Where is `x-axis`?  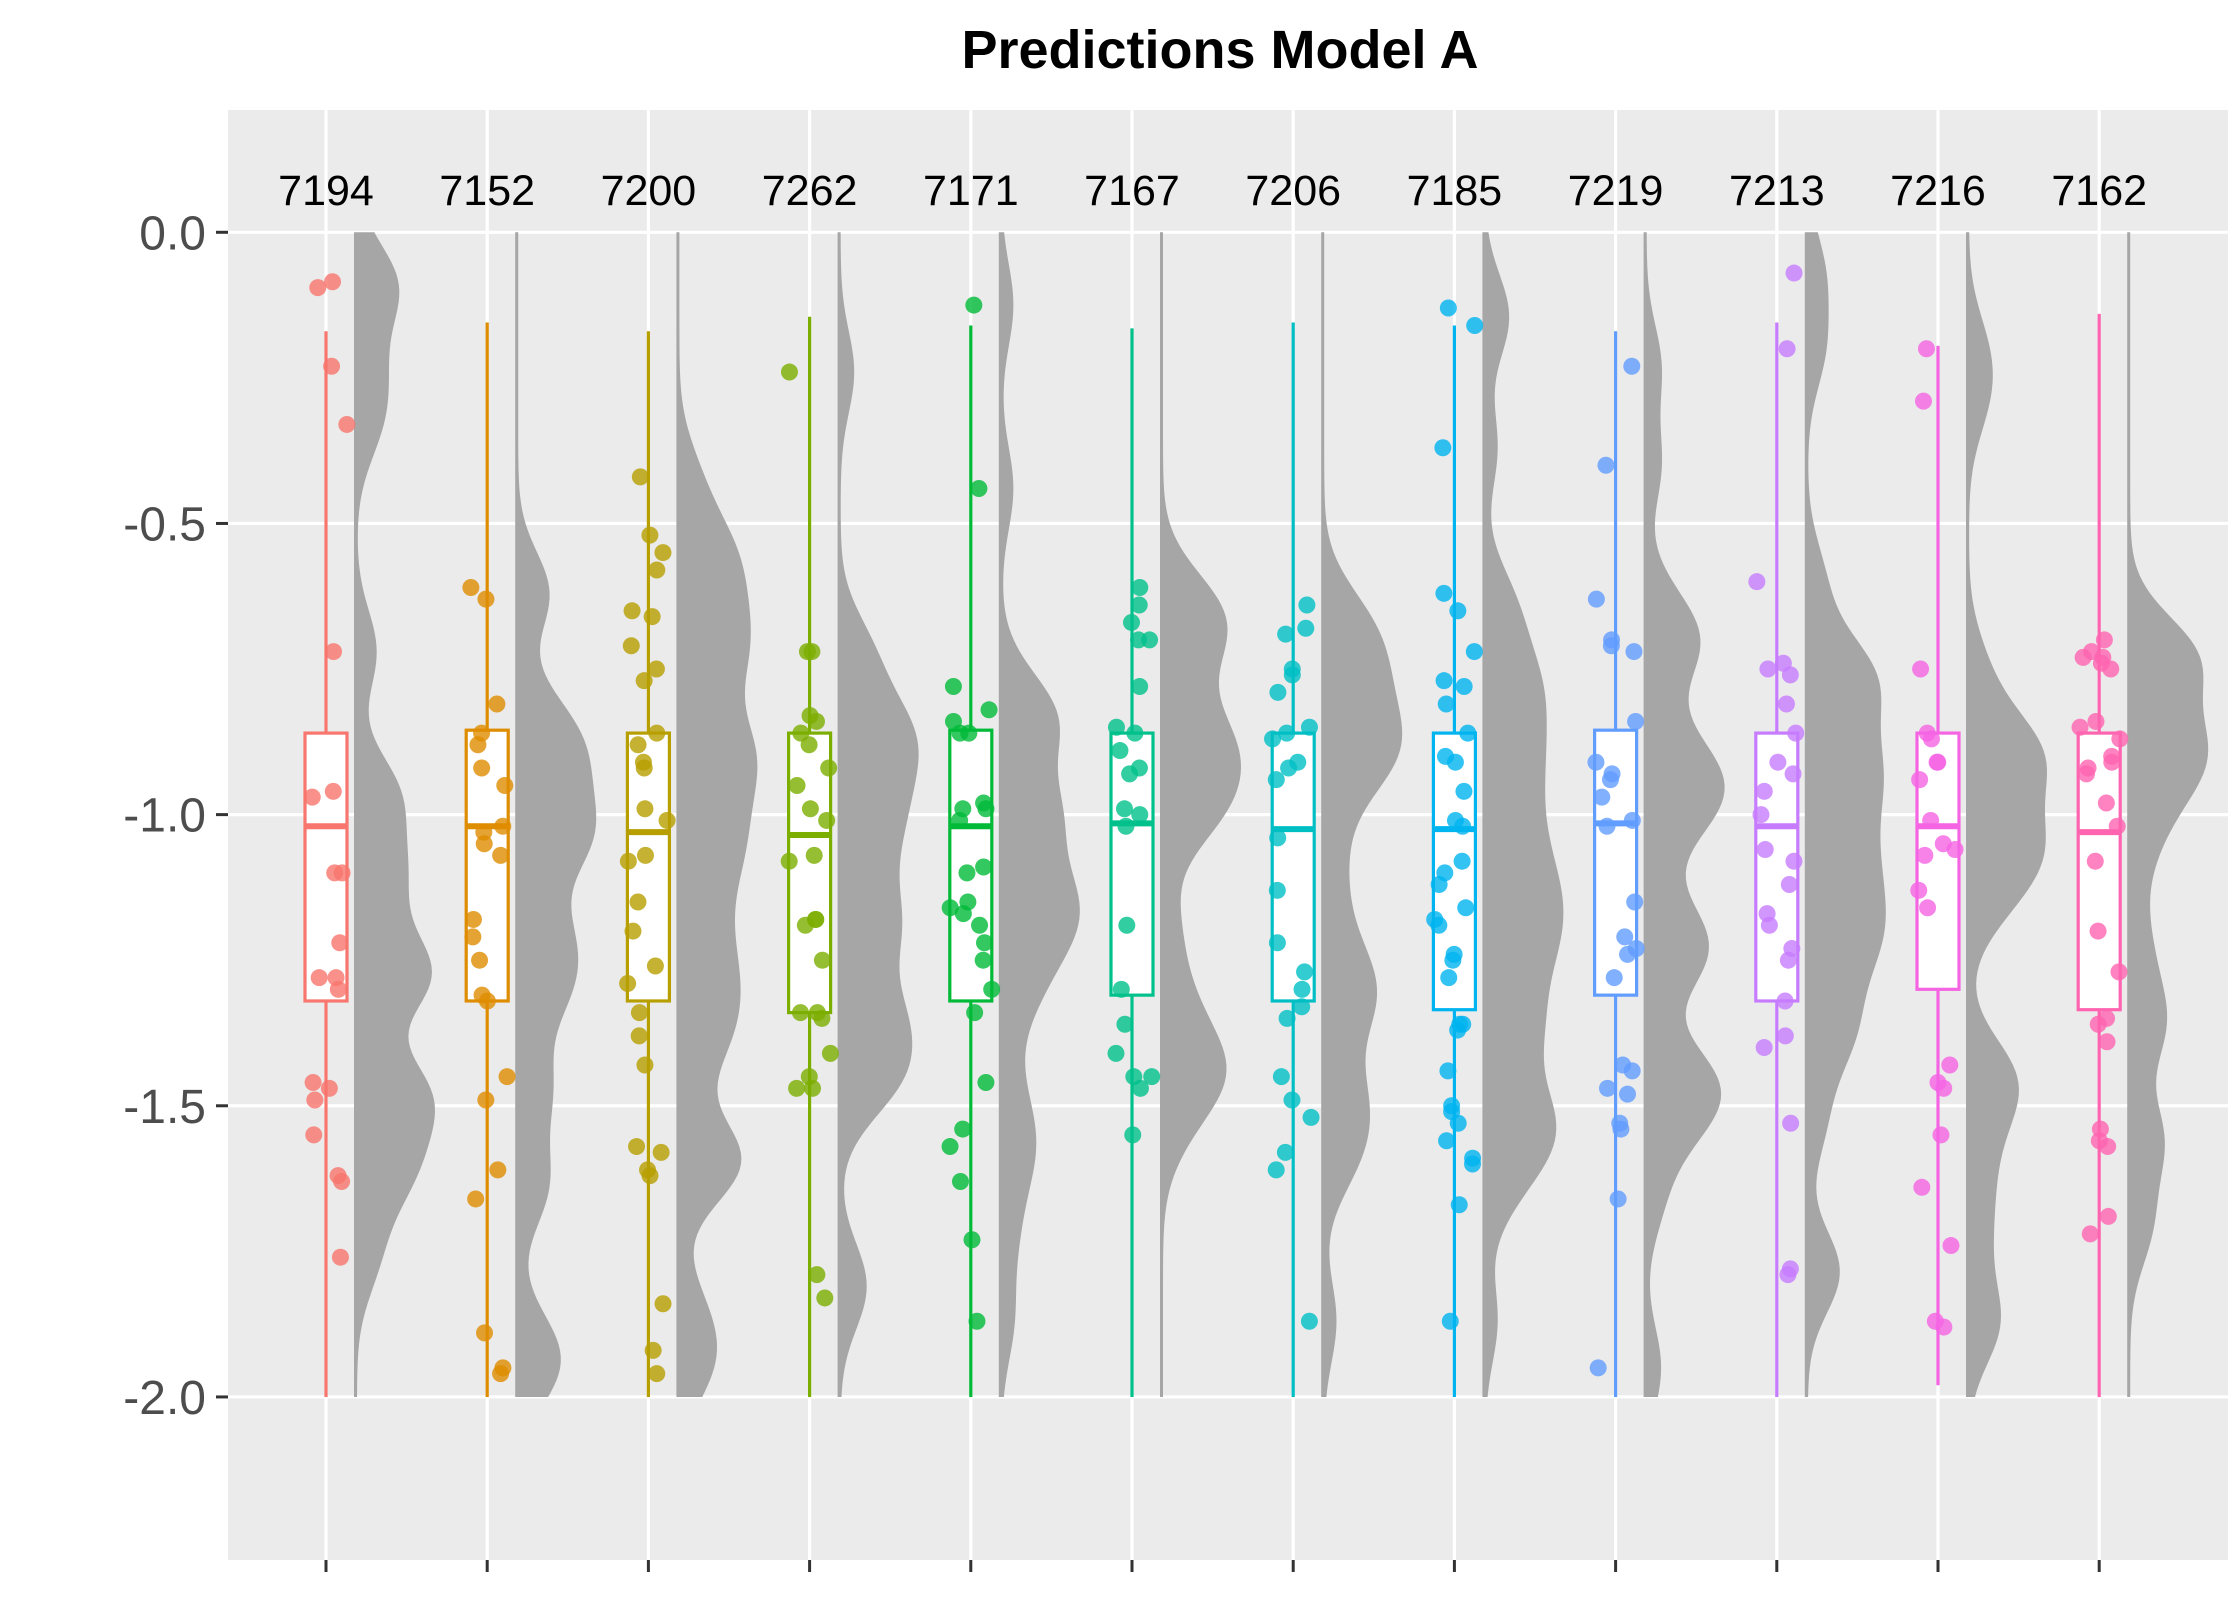
x-axis is located at coordinates (1212, 1566).